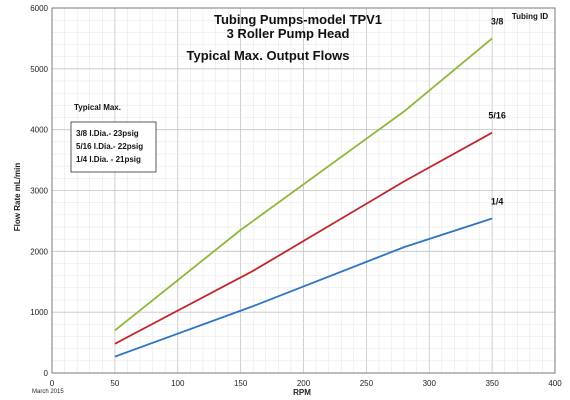 The image size is (570, 400). Describe the element at coordinates (530, 16) in the screenshot. I see `legend-title: Tubing ID` at that location.